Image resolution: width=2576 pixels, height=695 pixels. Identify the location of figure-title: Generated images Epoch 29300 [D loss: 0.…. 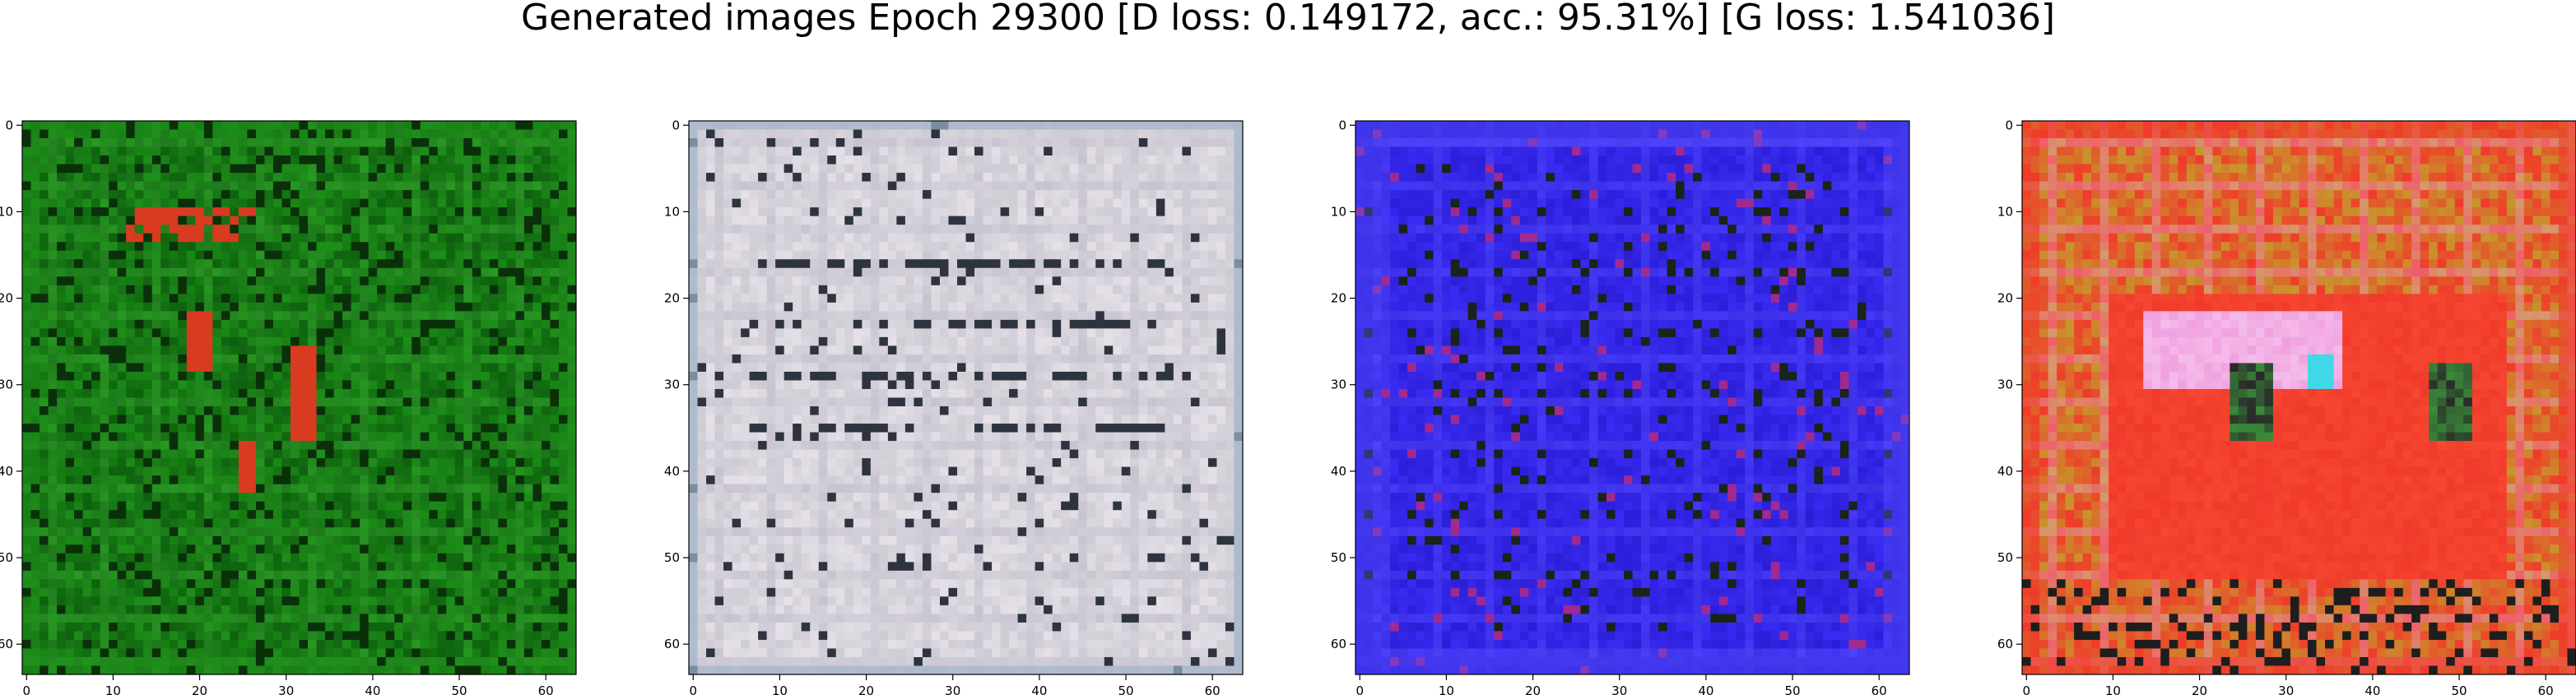
(1288, 19).